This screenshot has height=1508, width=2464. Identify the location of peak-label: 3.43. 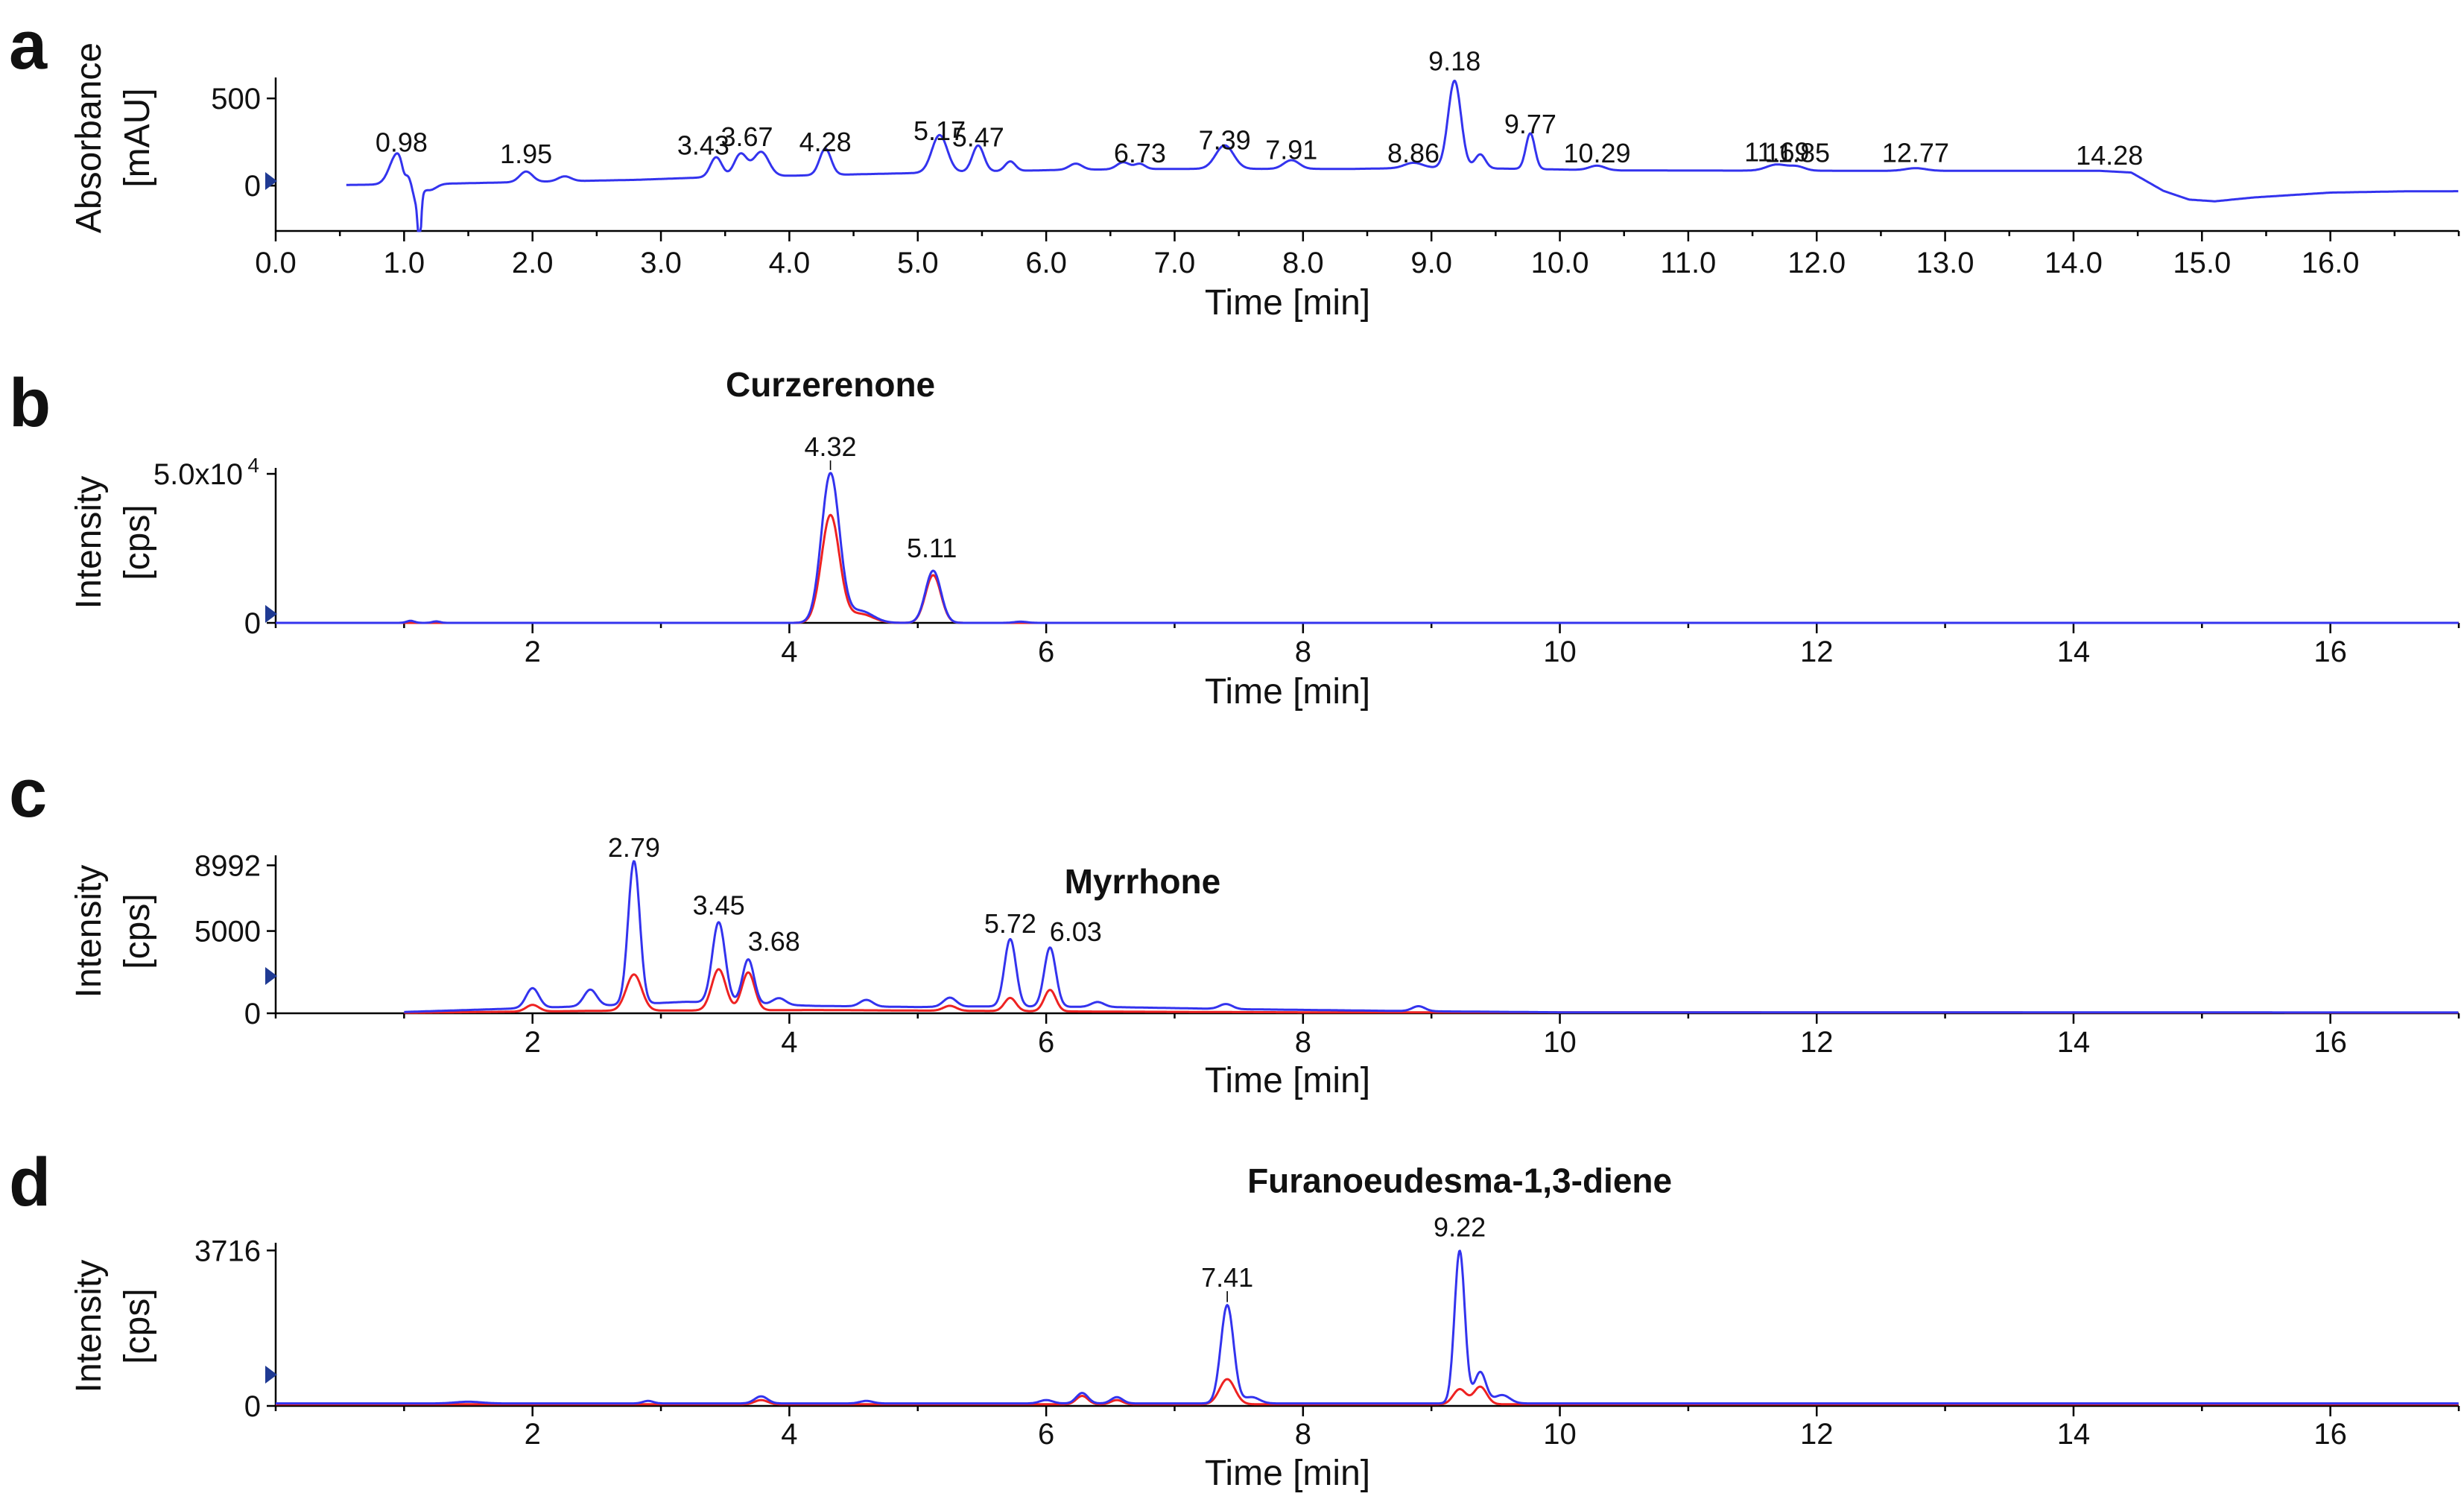
(703, 145).